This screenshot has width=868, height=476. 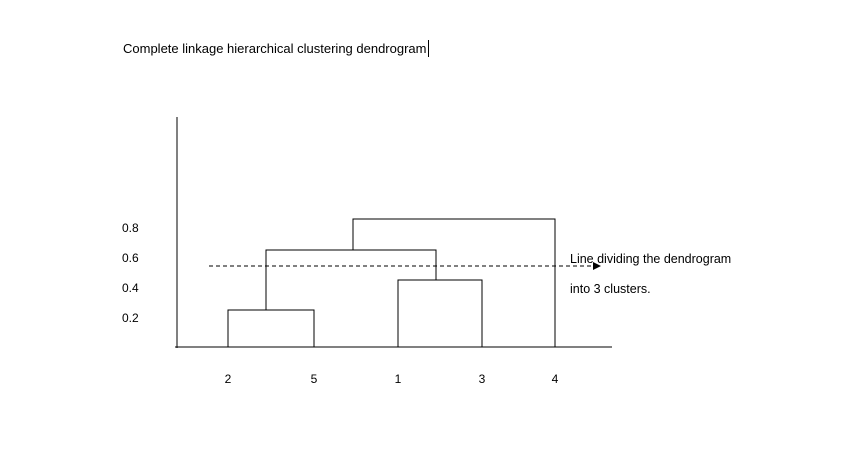 I want to click on leaf-labels: 2 5 1 3 4, so click(x=392, y=379).